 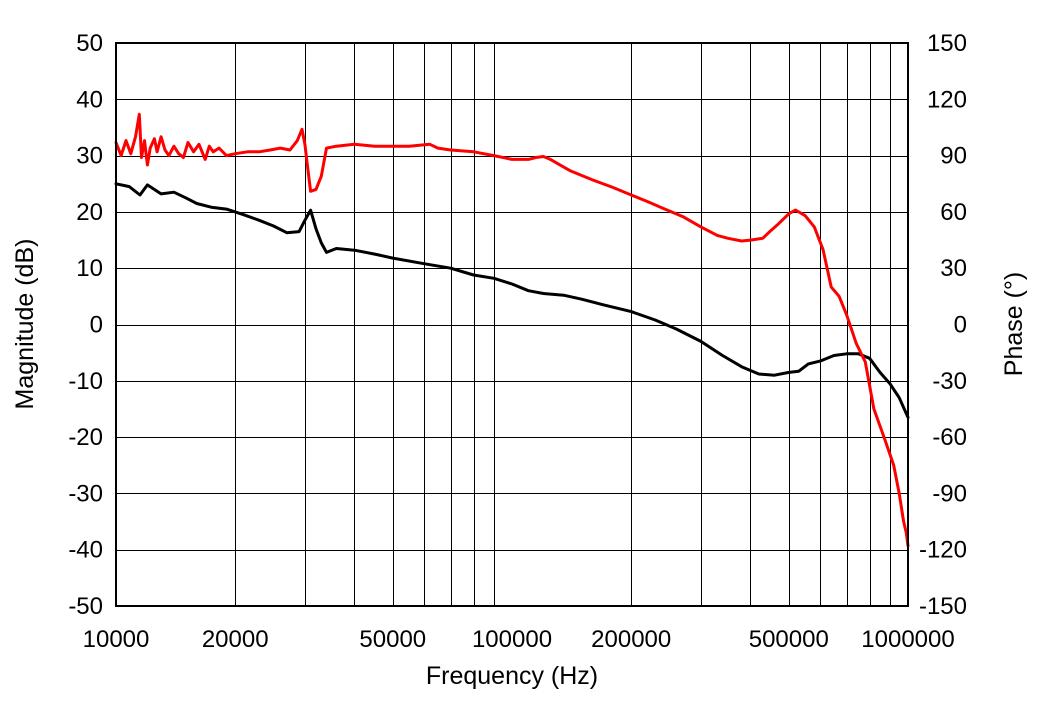 I want to click on right-y-tick-label: -150, so click(x=943, y=606).